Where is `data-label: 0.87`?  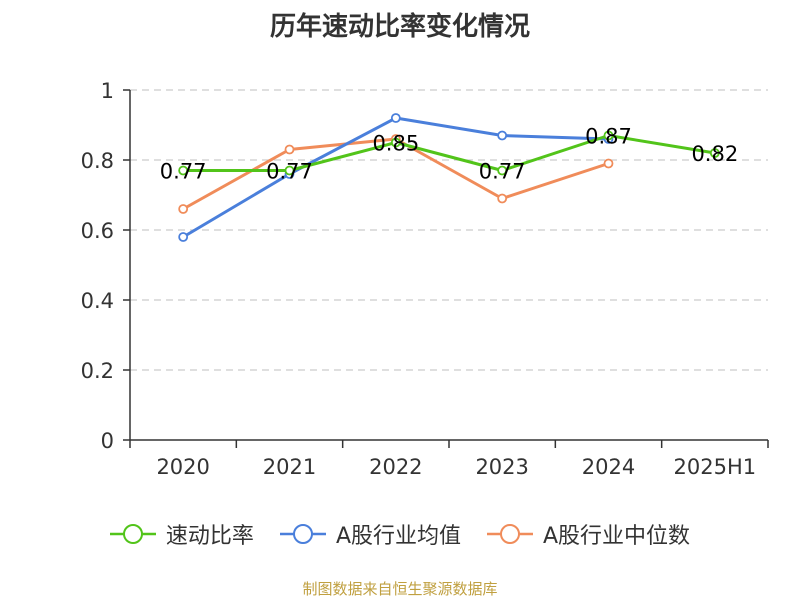
data-label: 0.87 is located at coordinates (608, 137).